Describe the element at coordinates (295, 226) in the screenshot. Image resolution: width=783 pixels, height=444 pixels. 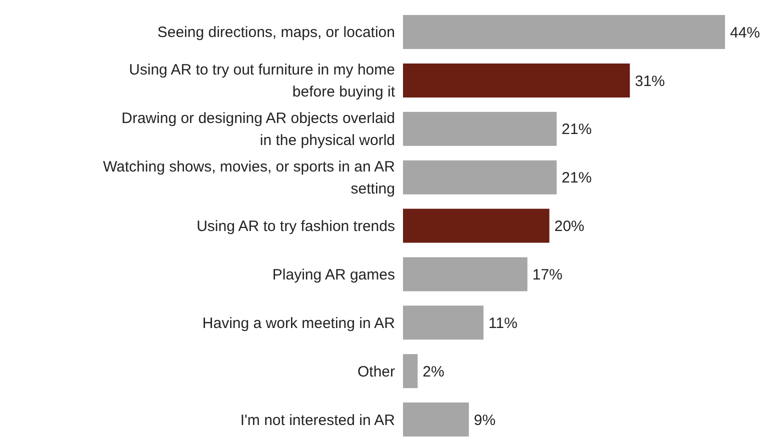
I see `y-tick-label: Using AR to try fashion trends` at that location.